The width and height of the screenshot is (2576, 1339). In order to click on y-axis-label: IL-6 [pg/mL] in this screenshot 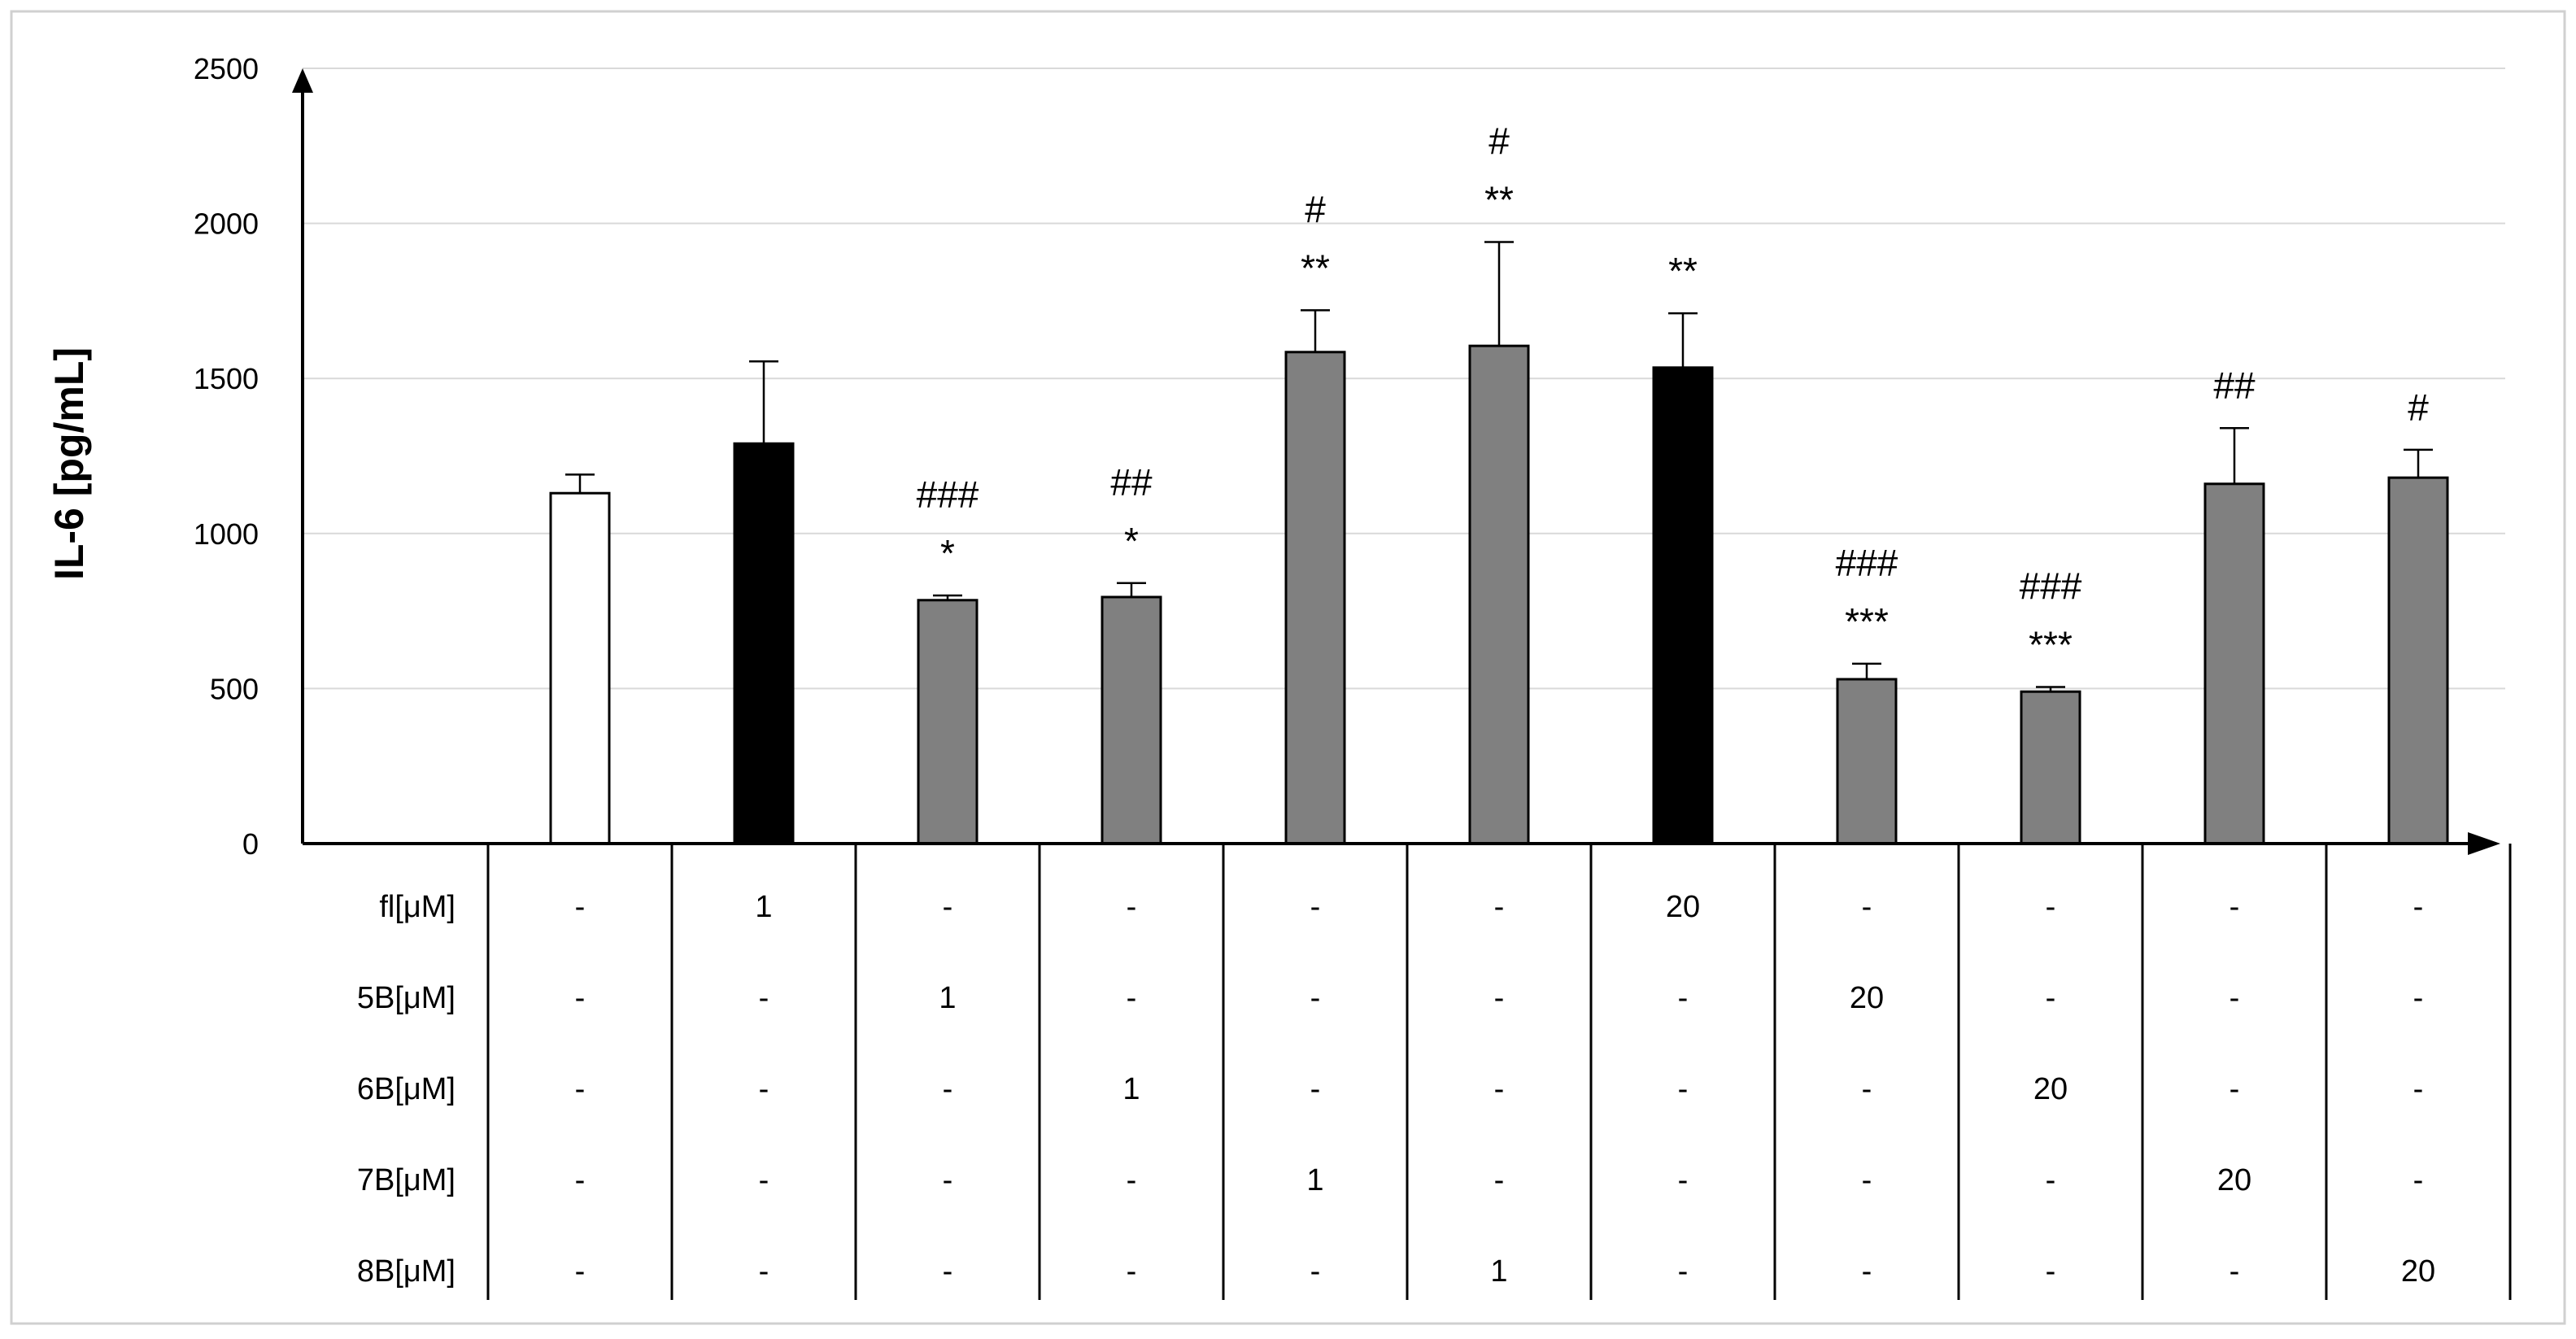, I will do `click(69, 464)`.